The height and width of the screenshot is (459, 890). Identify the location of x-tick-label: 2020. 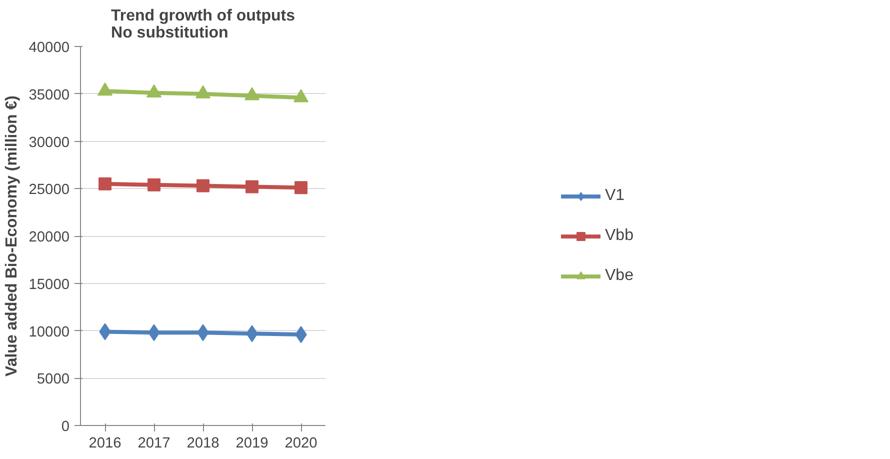
(301, 444).